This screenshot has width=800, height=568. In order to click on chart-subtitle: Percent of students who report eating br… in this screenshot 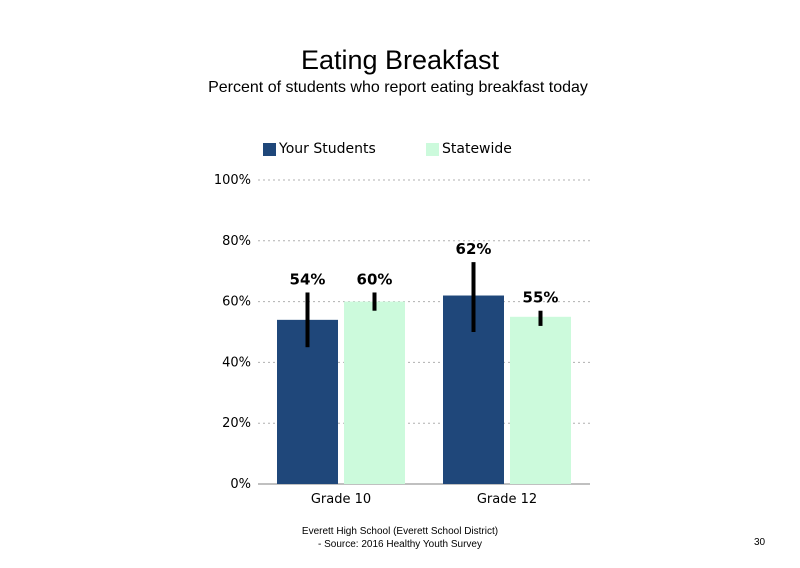, I will do `click(398, 87)`.